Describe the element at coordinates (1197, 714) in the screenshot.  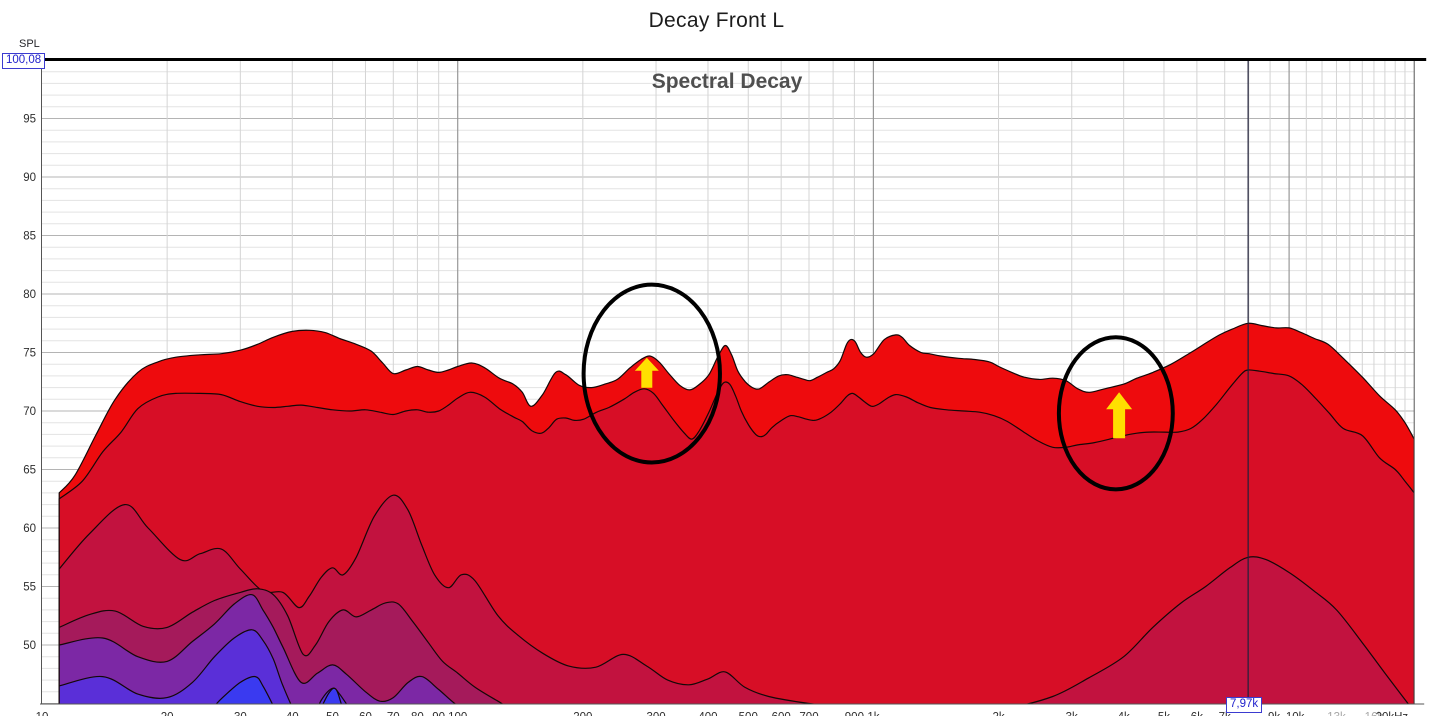
I see `x-tick-label: 6k` at that location.